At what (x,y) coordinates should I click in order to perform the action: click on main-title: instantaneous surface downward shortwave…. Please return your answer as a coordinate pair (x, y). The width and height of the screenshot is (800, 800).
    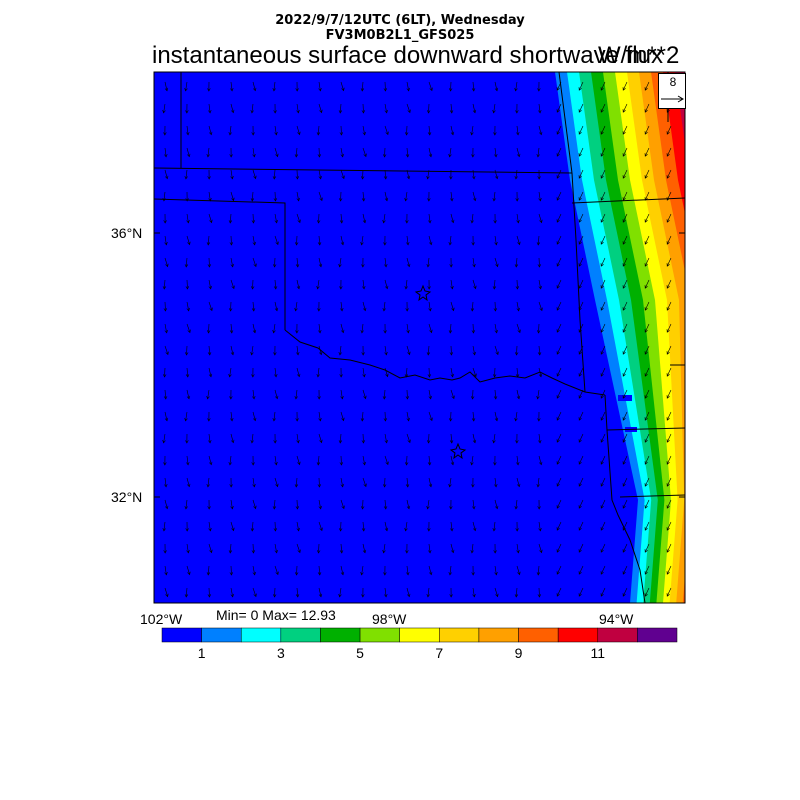
    Looking at the image, I should click on (407, 55).